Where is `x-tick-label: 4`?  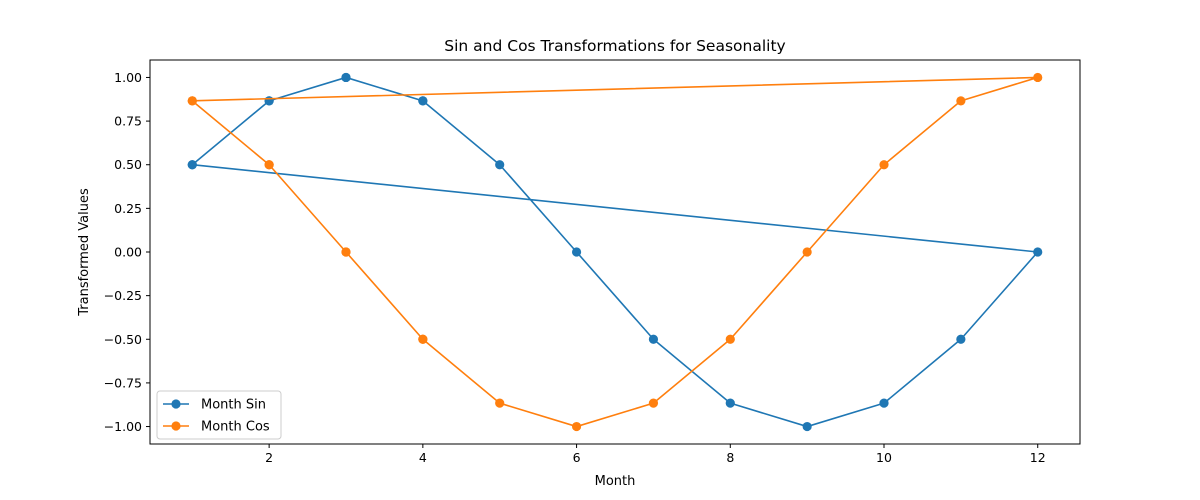
x-tick-label: 4 is located at coordinates (423, 457).